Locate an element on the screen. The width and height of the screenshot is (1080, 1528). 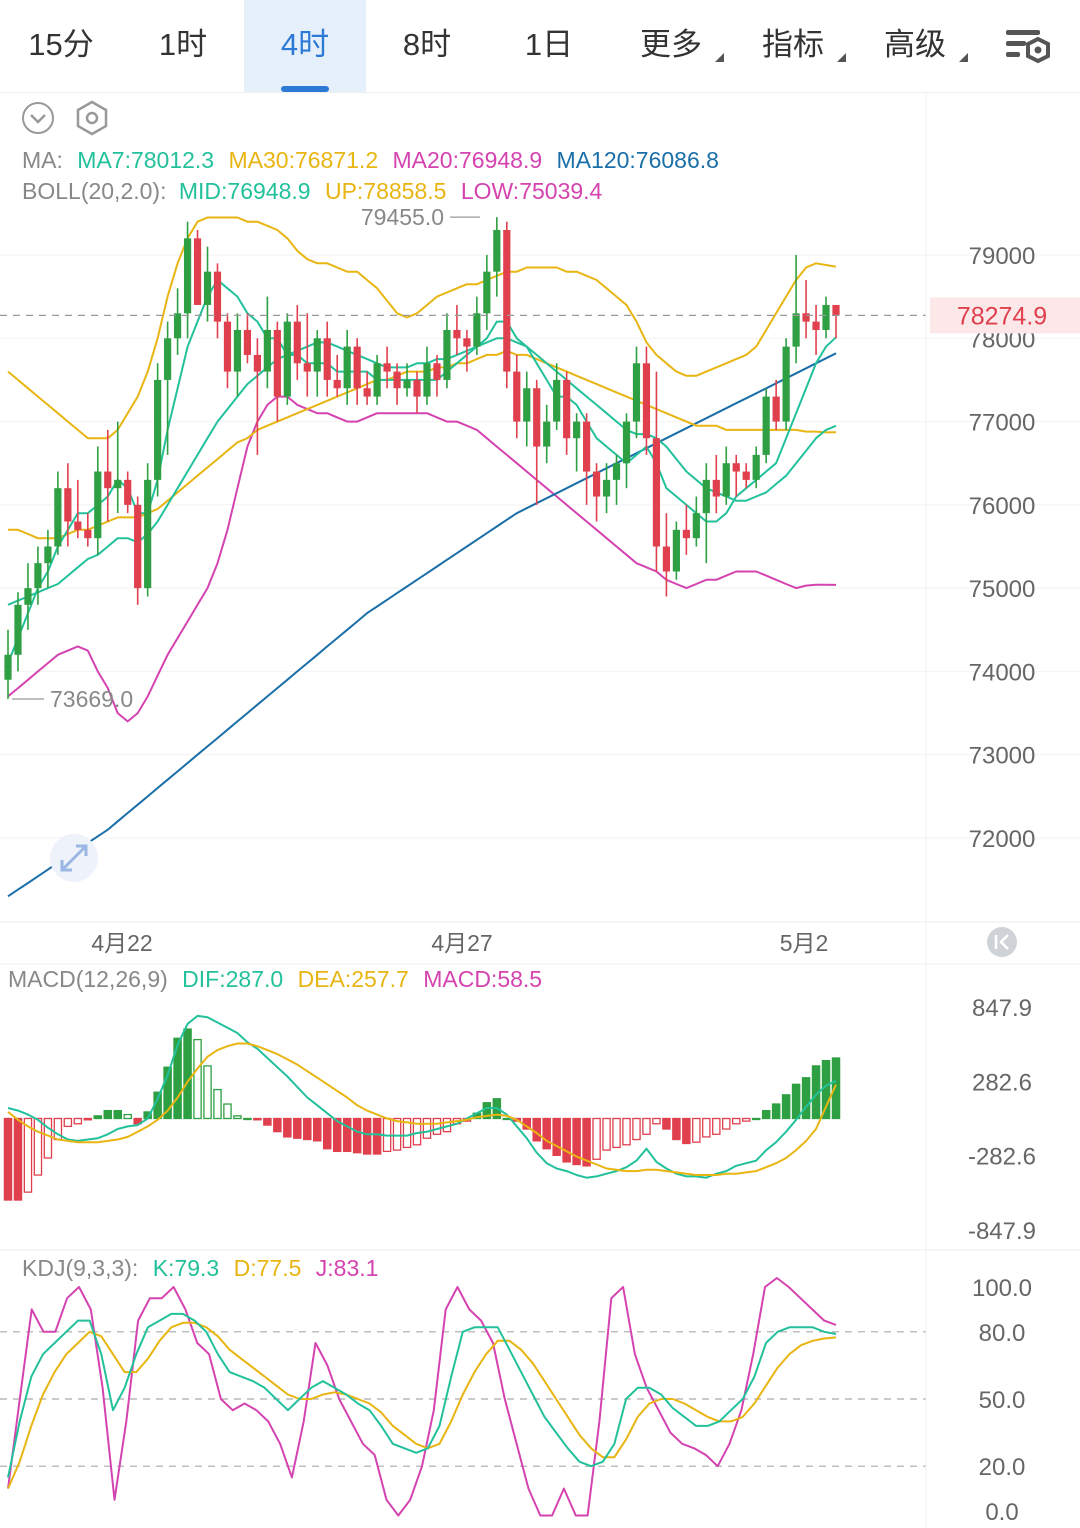
tab-7: 指标 is located at coordinates (793, 46).